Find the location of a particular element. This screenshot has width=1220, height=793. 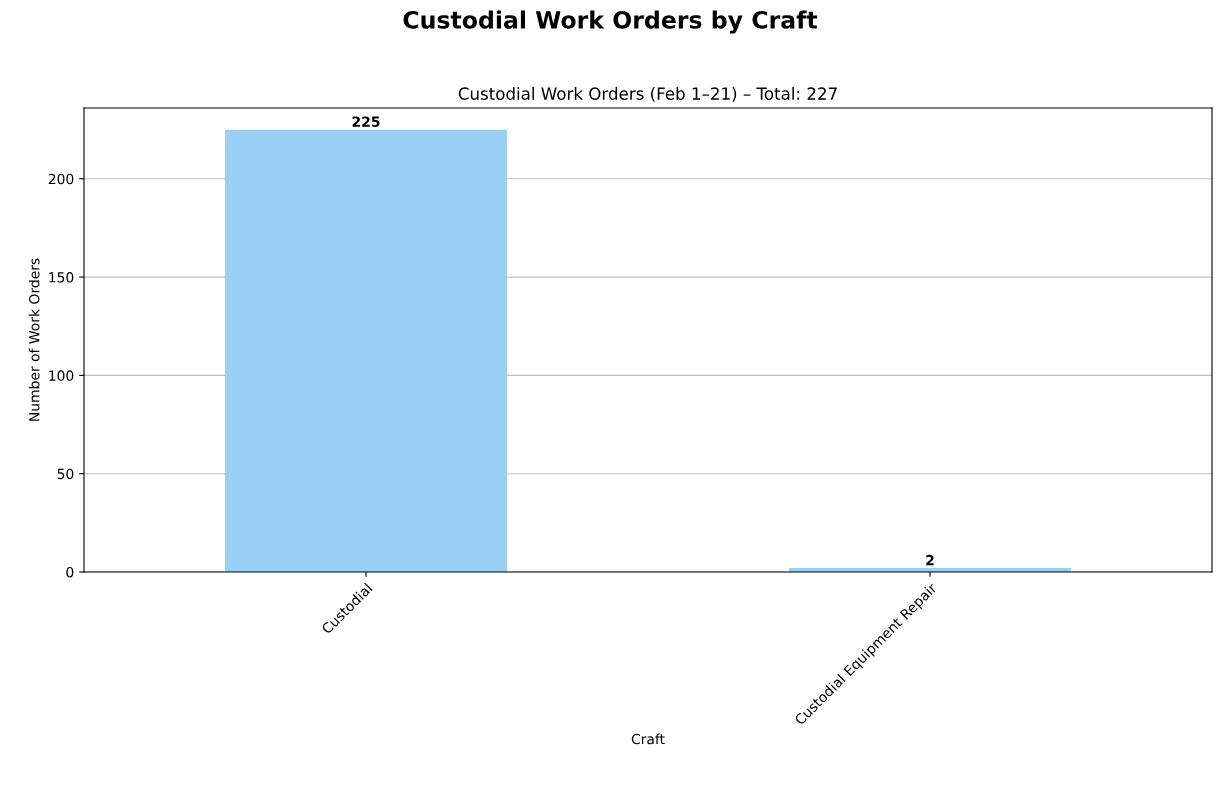

x-axis-title: Craft is located at coordinates (648, 739).